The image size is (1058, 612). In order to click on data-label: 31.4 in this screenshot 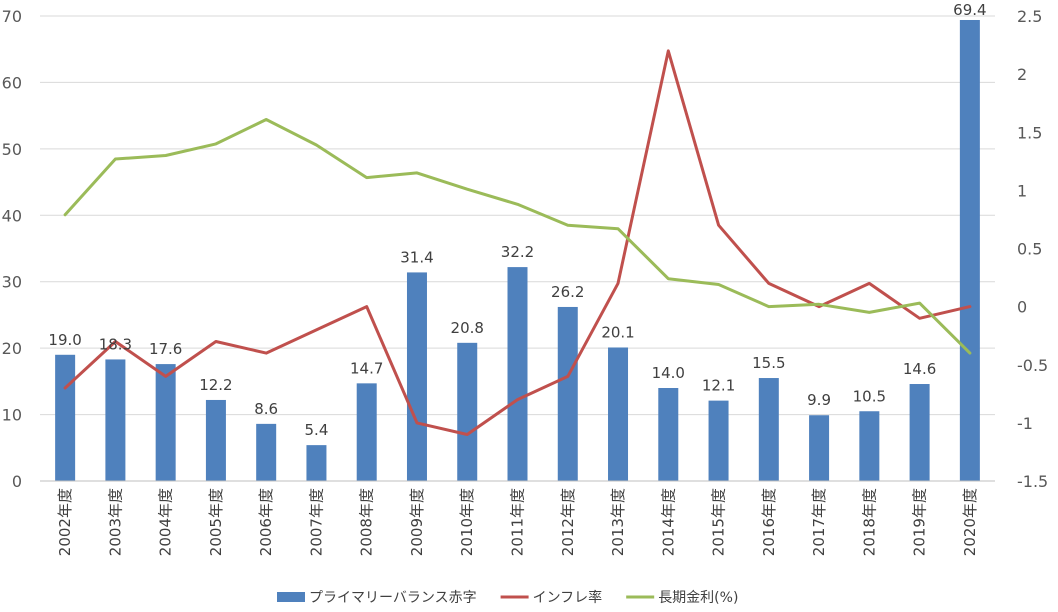, I will do `click(416, 257)`.